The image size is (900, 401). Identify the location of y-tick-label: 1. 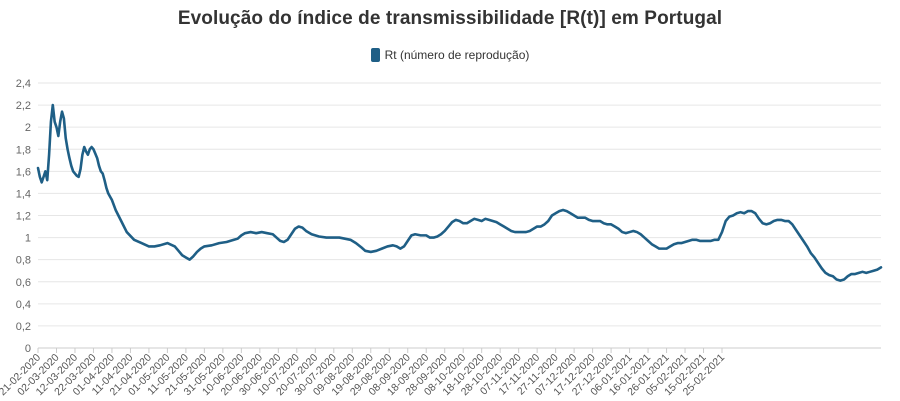
(28, 239).